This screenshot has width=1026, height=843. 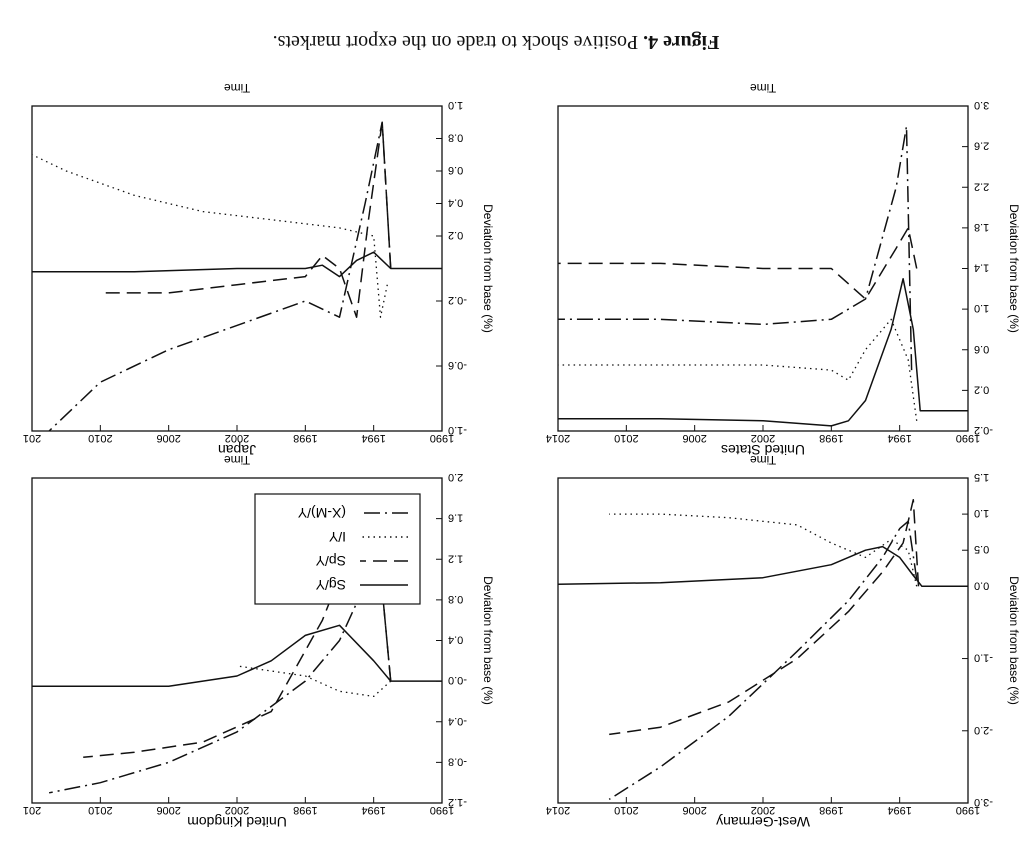 What do you see at coordinates (457, 761) in the screenshot?
I see `y-tick-label: -0.8` at bounding box center [457, 761].